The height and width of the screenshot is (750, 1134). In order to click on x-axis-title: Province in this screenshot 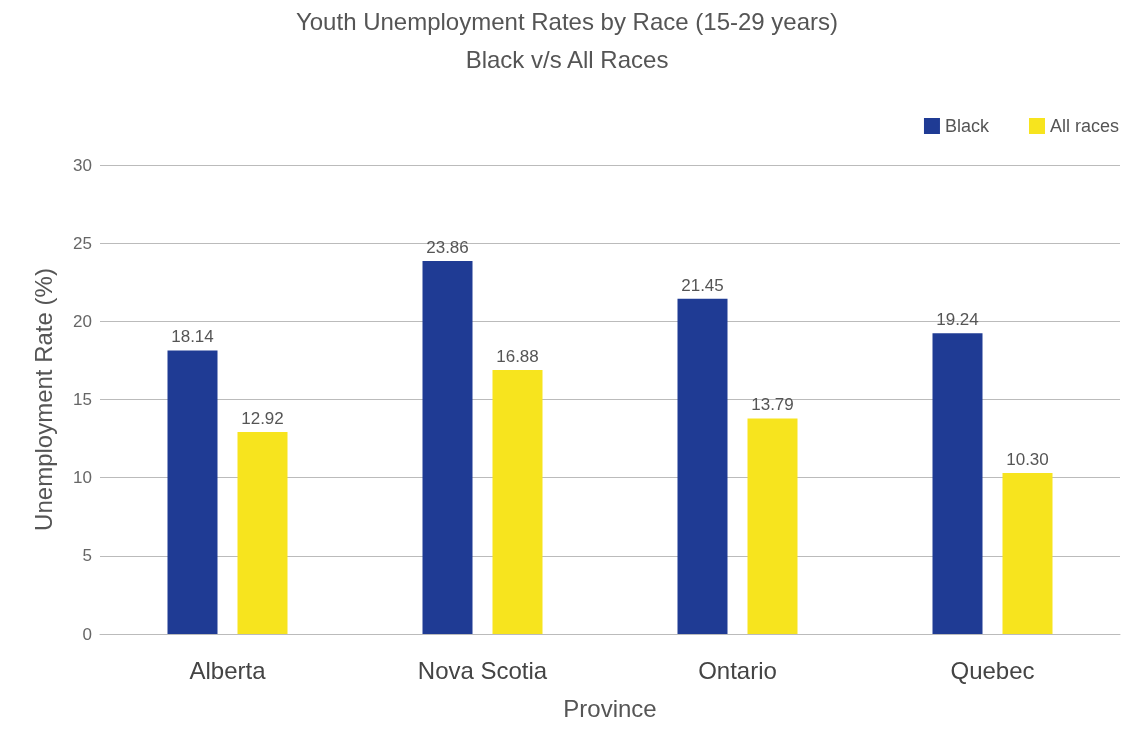, I will do `click(610, 708)`.